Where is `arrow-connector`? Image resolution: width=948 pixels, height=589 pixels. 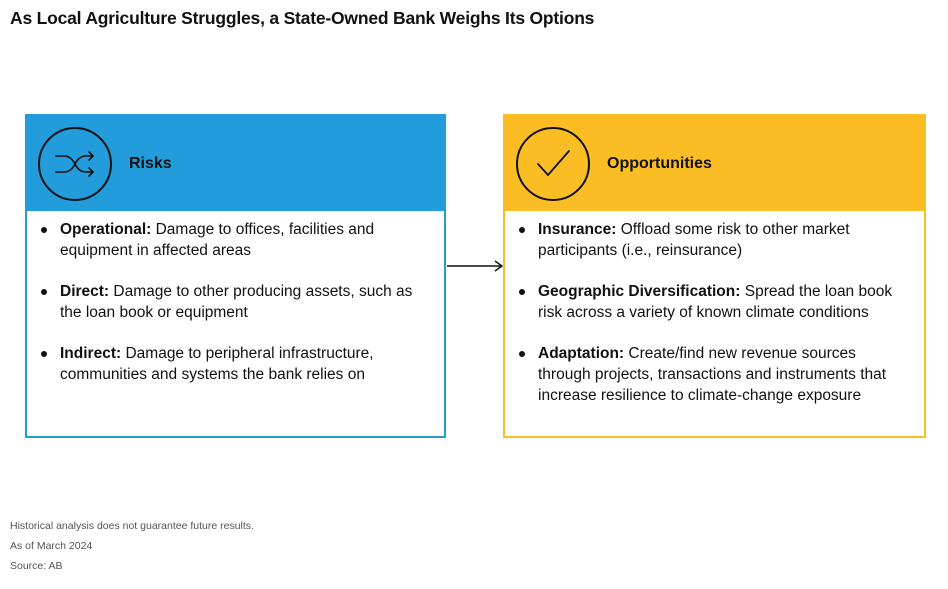
arrow-connector is located at coordinates (475, 266).